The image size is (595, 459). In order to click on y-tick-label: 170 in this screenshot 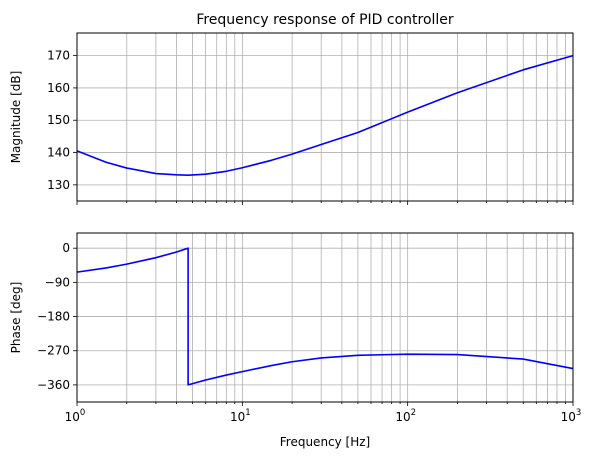, I will do `click(58, 56)`.